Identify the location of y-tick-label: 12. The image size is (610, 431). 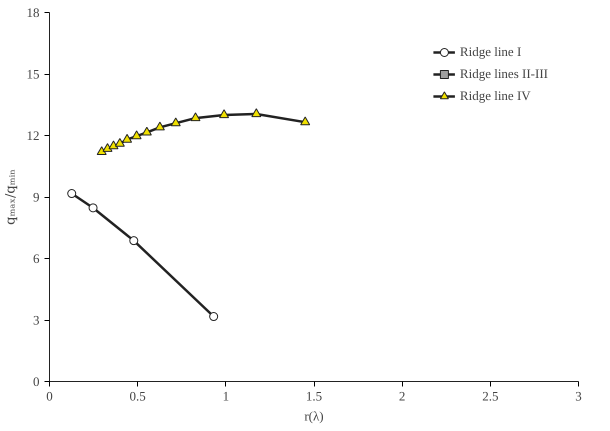
(33, 135).